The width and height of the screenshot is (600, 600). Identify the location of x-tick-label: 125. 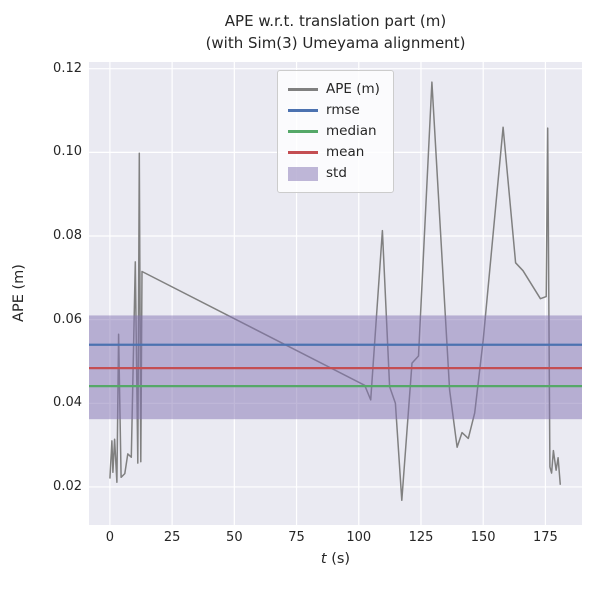
(421, 537).